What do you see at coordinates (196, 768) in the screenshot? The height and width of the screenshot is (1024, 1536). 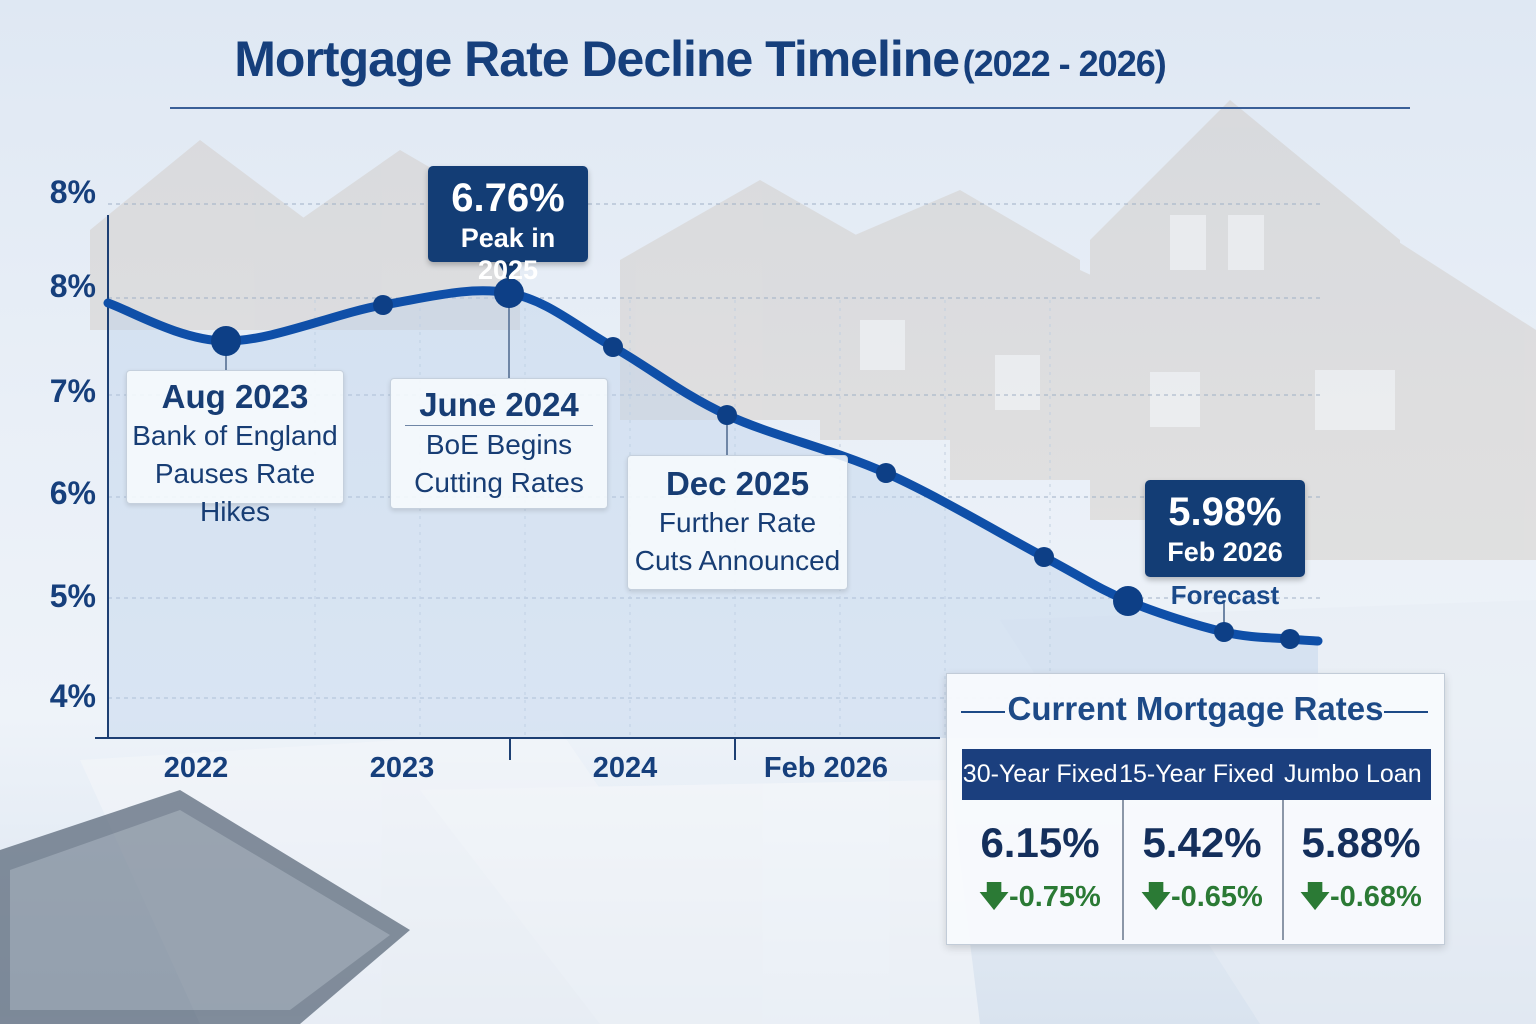 I see `x-tick-label: 2022` at bounding box center [196, 768].